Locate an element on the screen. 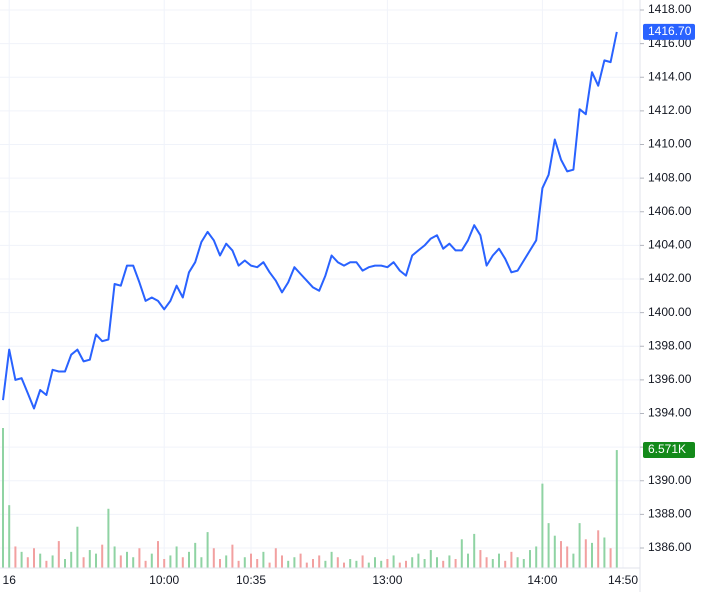 The image size is (703, 592). y-tick-label: 1418.00 is located at coordinates (670, 9).